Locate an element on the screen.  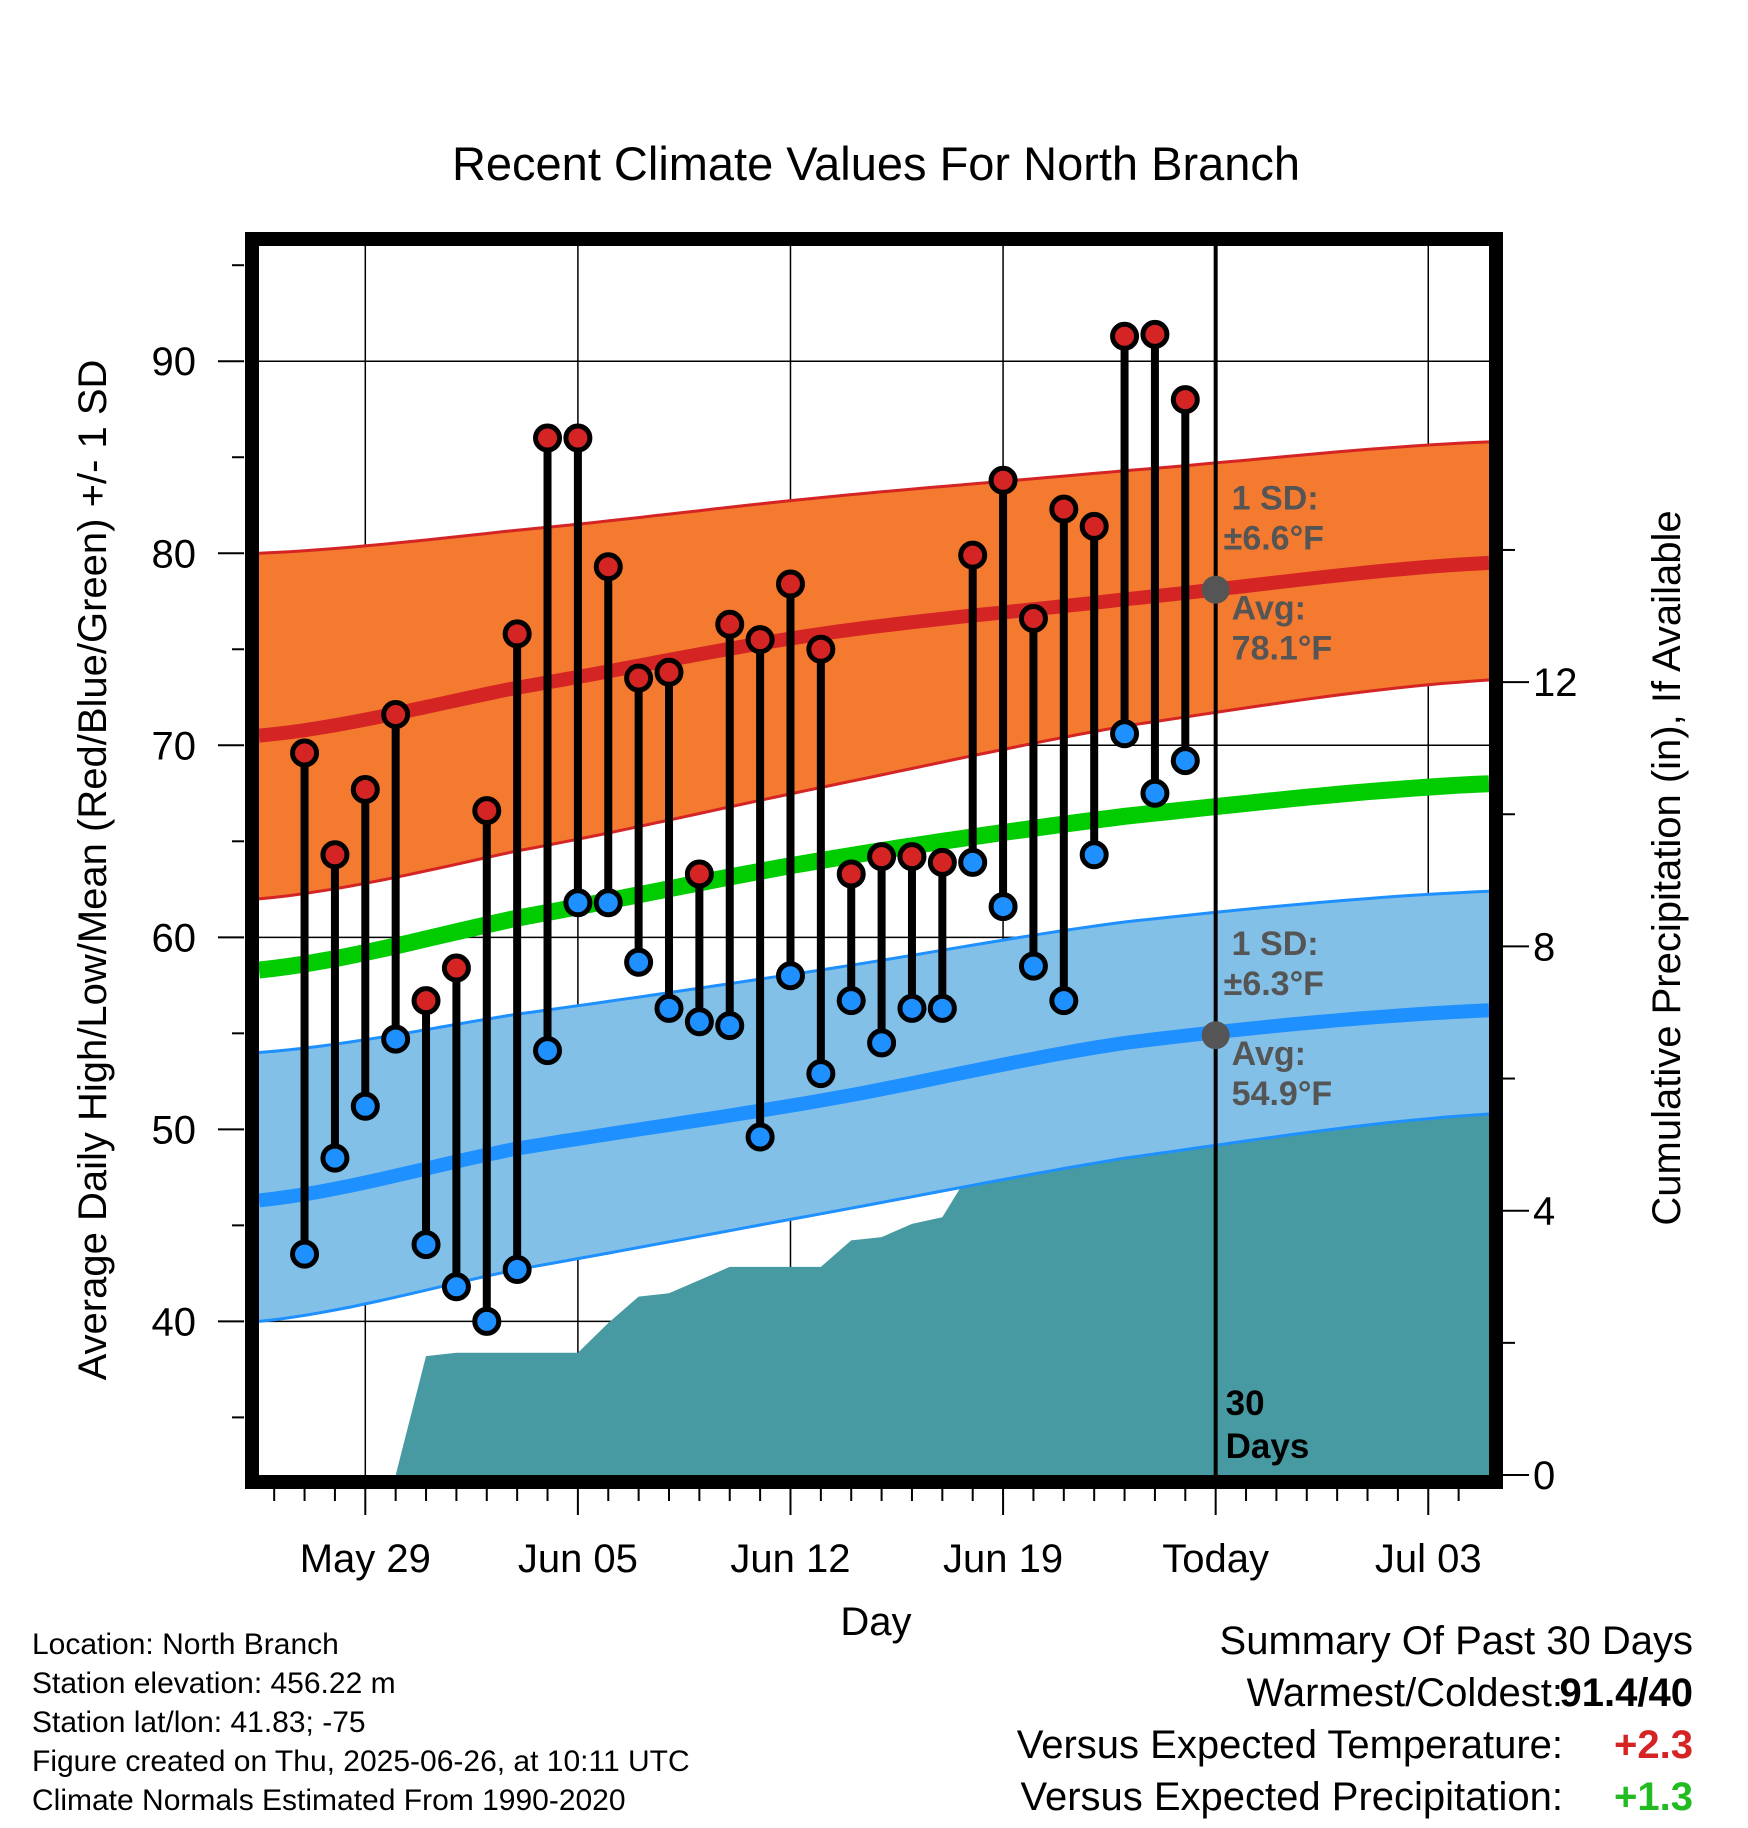
y2-tick-label: 12 is located at coordinates (1555, 683).